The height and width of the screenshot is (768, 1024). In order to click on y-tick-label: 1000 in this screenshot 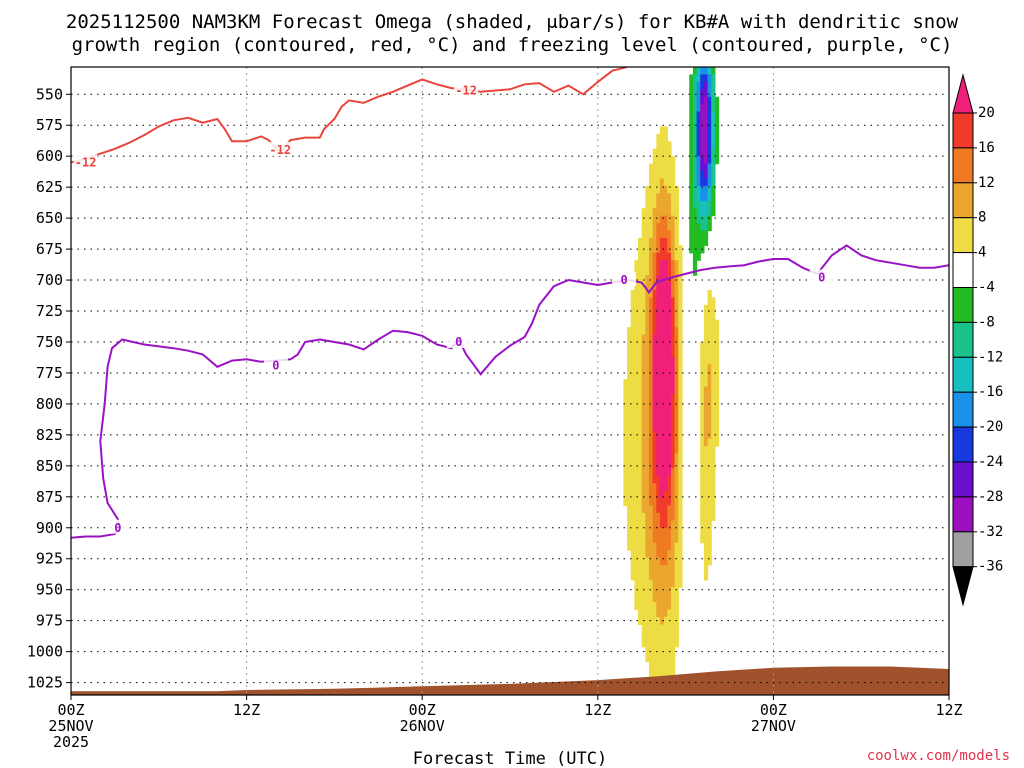, I will do `click(45, 652)`.